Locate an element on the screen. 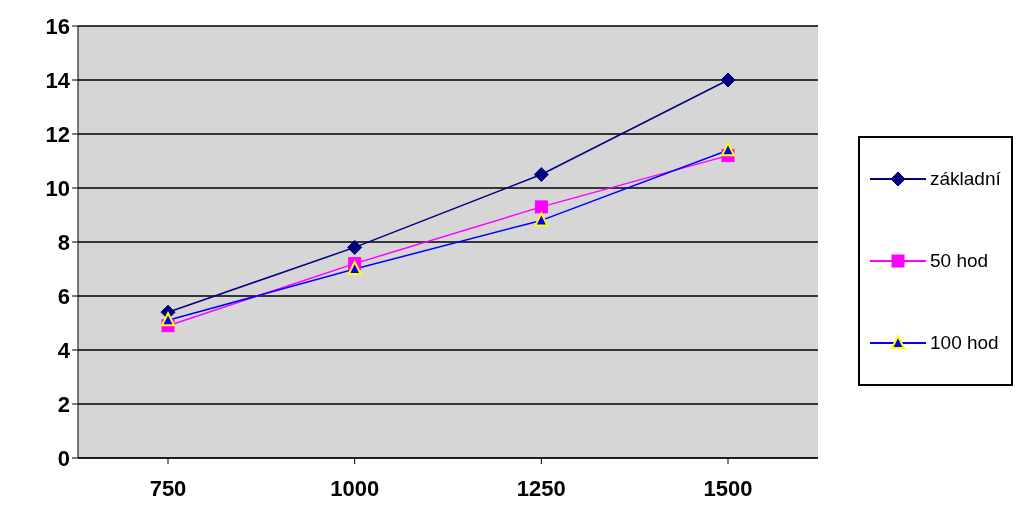 The width and height of the screenshot is (1032, 526). legend-label: 50 hod is located at coordinates (959, 260).